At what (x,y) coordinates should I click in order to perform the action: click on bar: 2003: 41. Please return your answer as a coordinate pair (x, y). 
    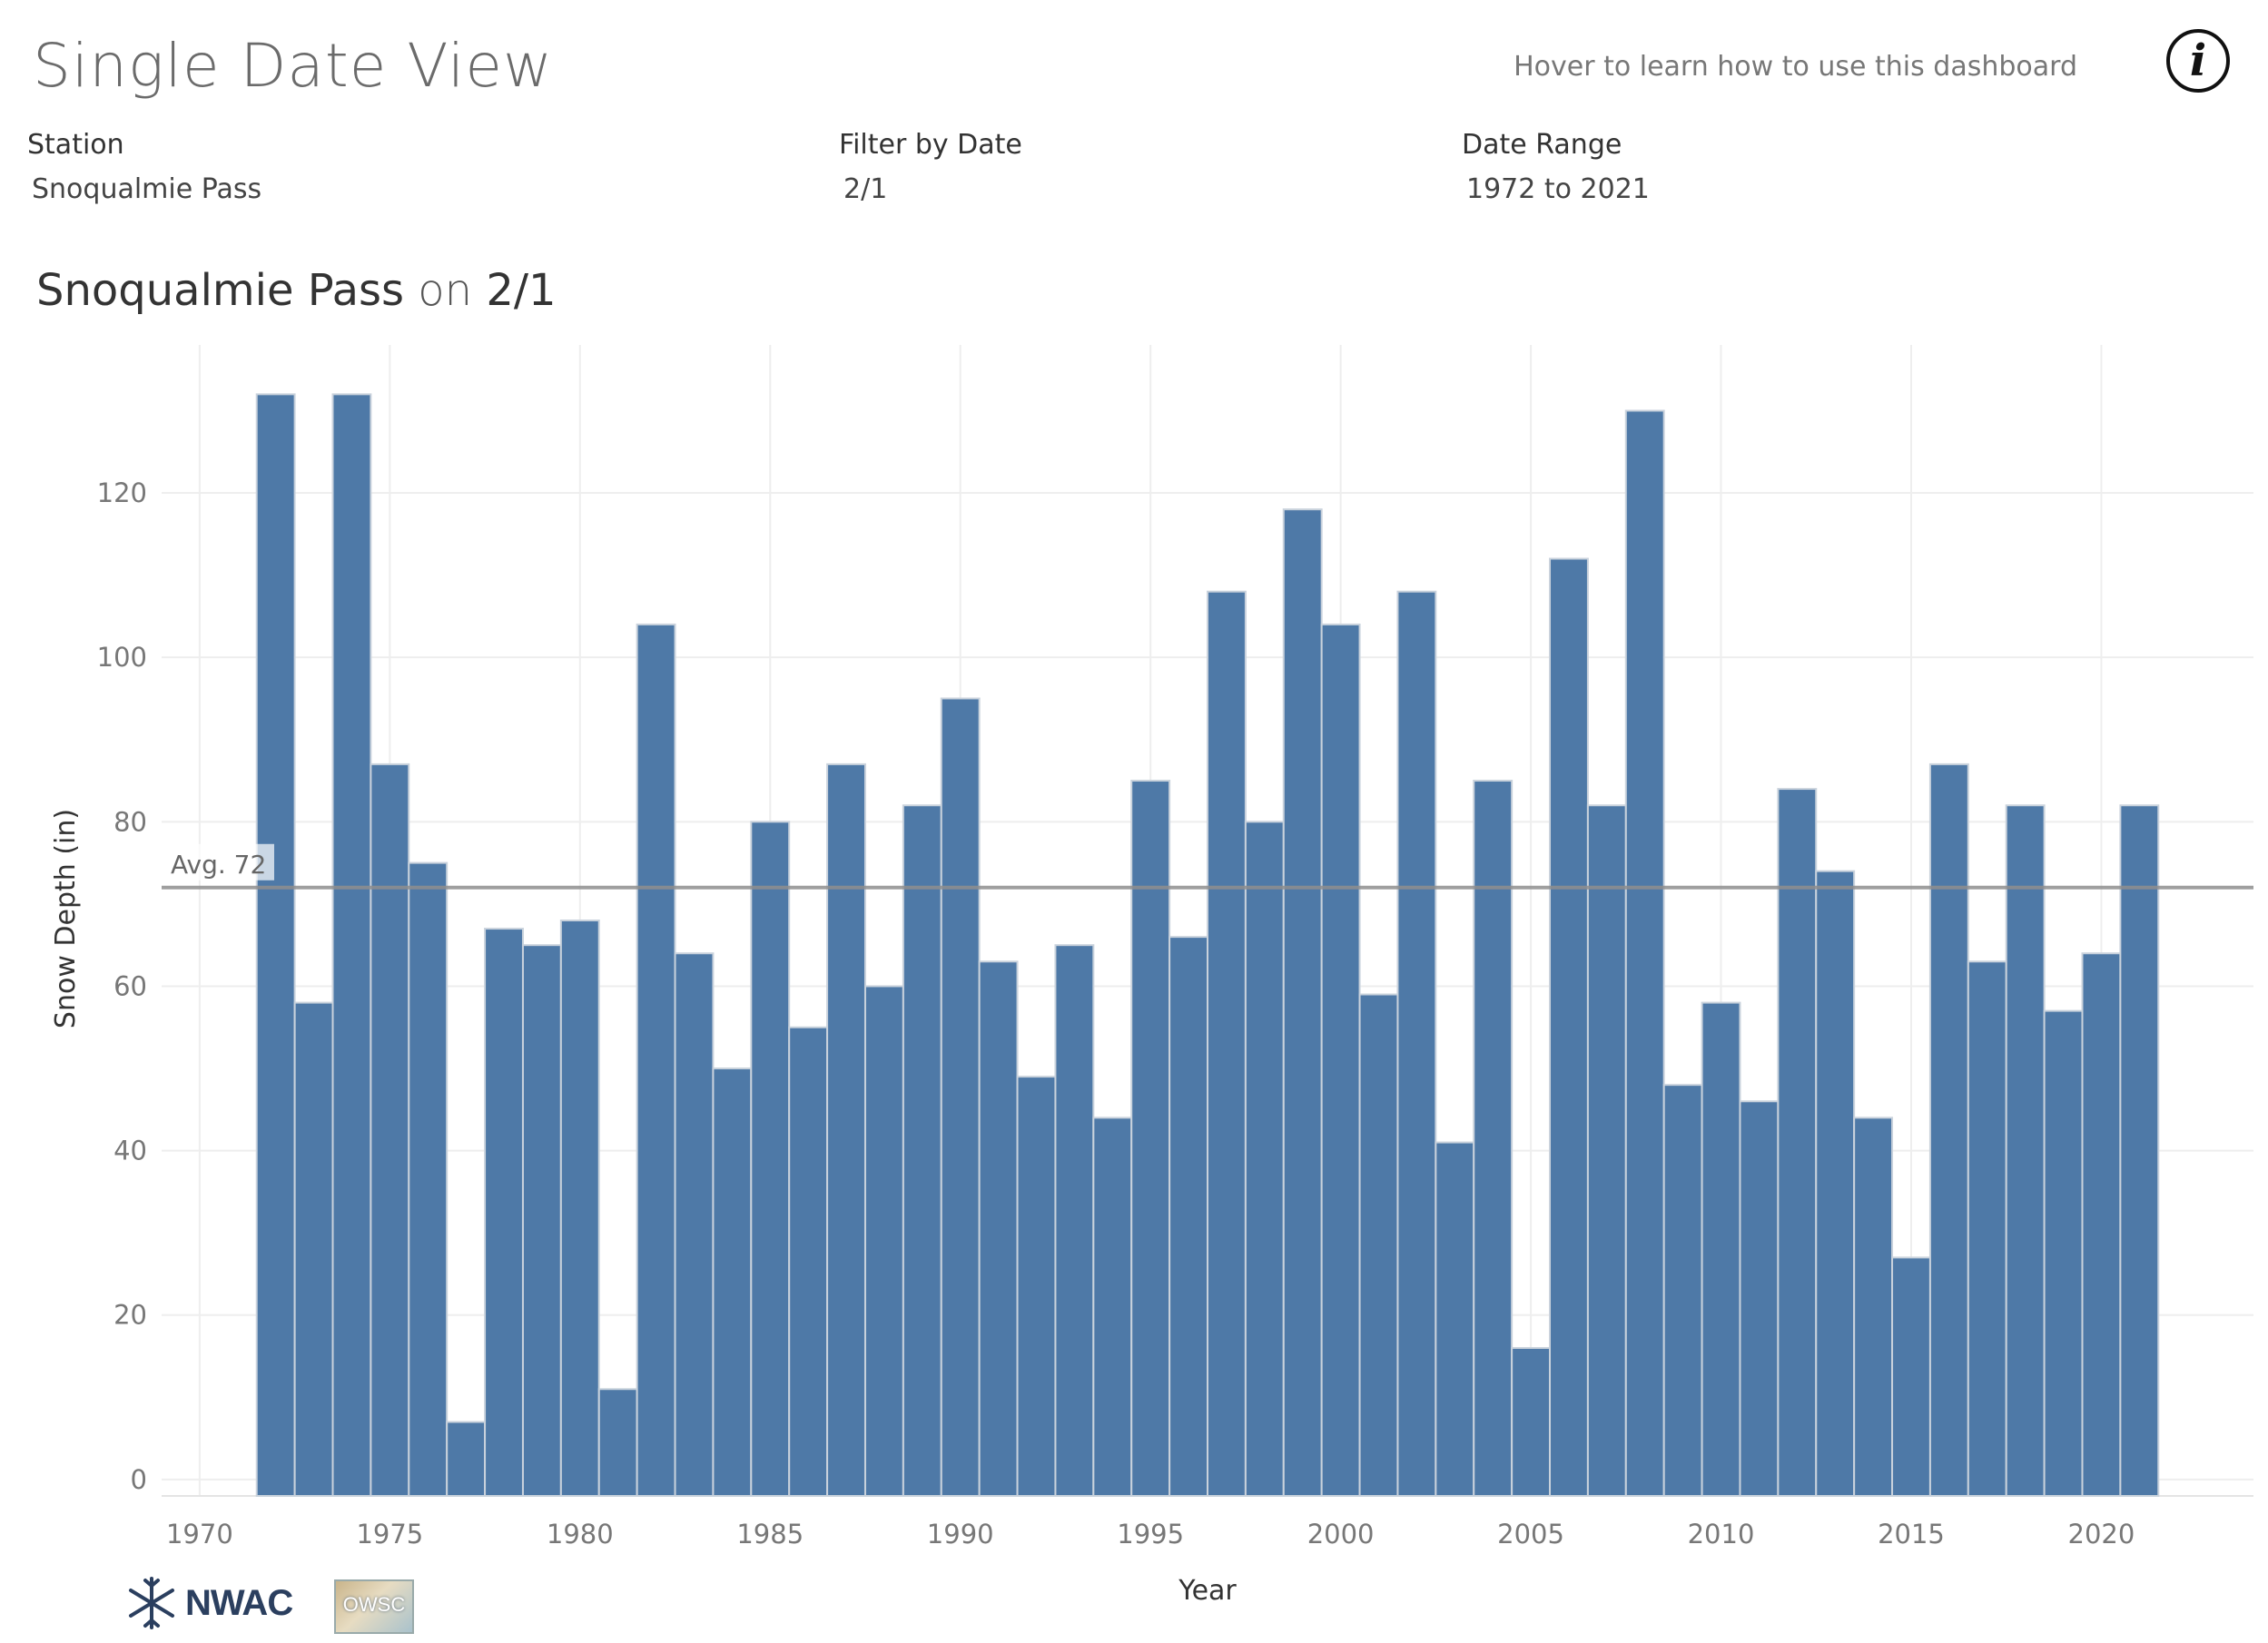
    Looking at the image, I should click on (1455, 1319).